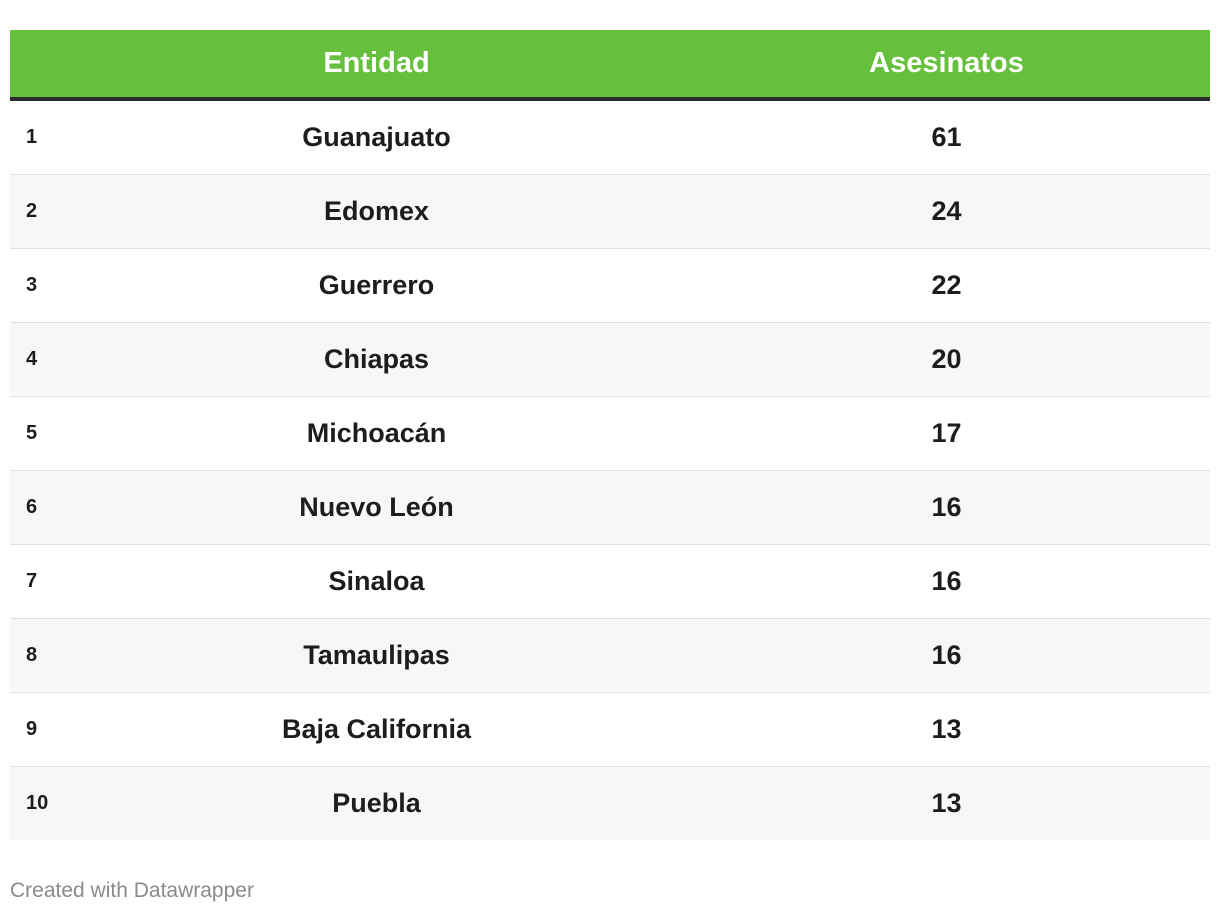 The height and width of the screenshot is (916, 1220). Describe the element at coordinates (376, 285) in the screenshot. I see `entidad-cell: Guerrero` at that location.